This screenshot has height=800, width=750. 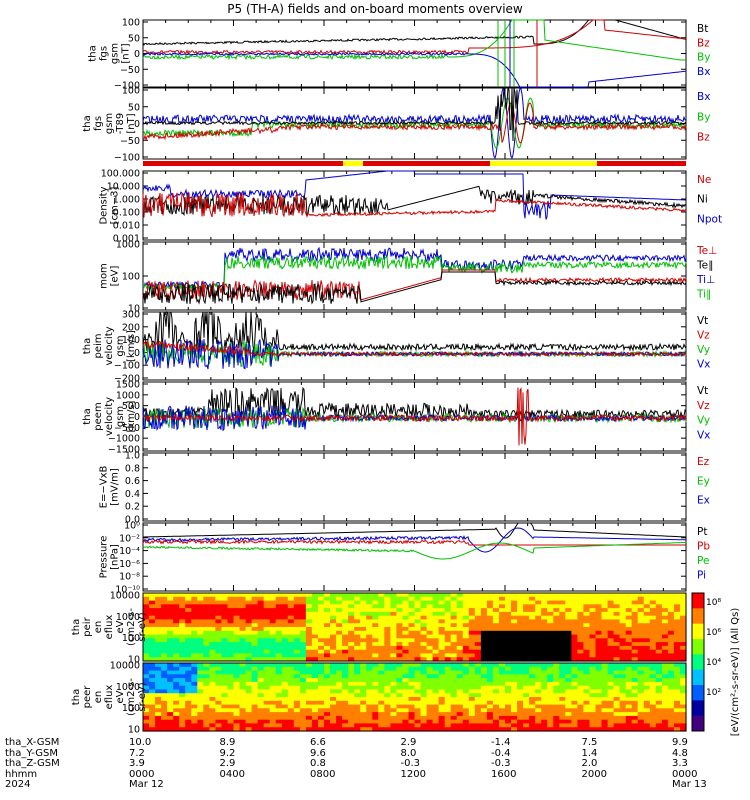 I want to click on region-bar, so click(x=426, y=163).